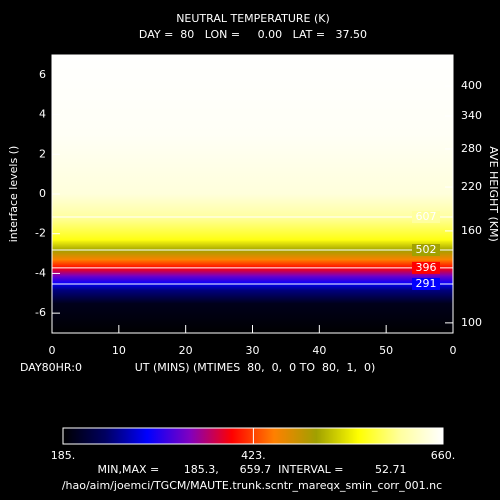  Describe the element at coordinates (471, 186) in the screenshot. I see `y2-tick-label: 220` at that location.